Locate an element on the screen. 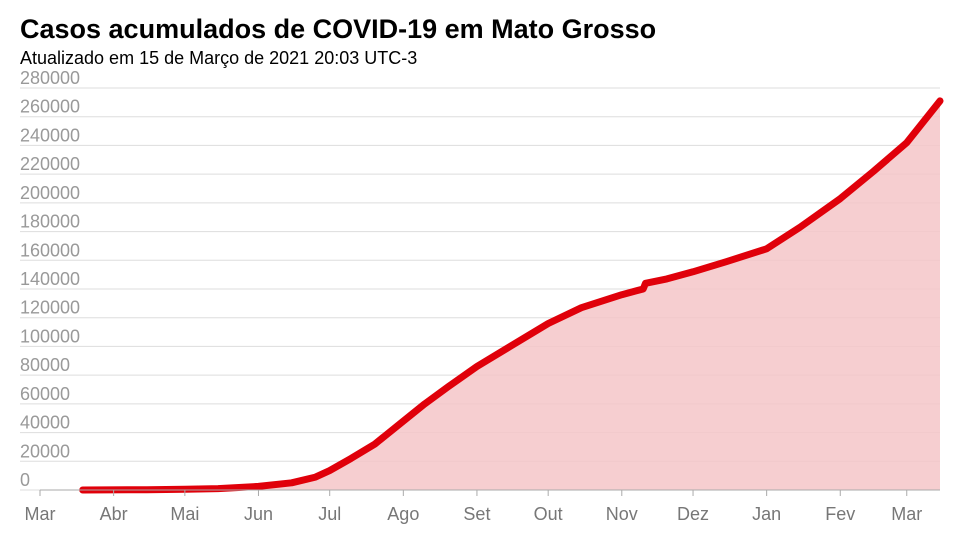 Image resolution: width=960 pixels, height=540 pixels. x-axis: Mar Abr Mai Jun Jul Ago Set Out Nov Dez Jan Fev Mar is located at coordinates (482, 506).